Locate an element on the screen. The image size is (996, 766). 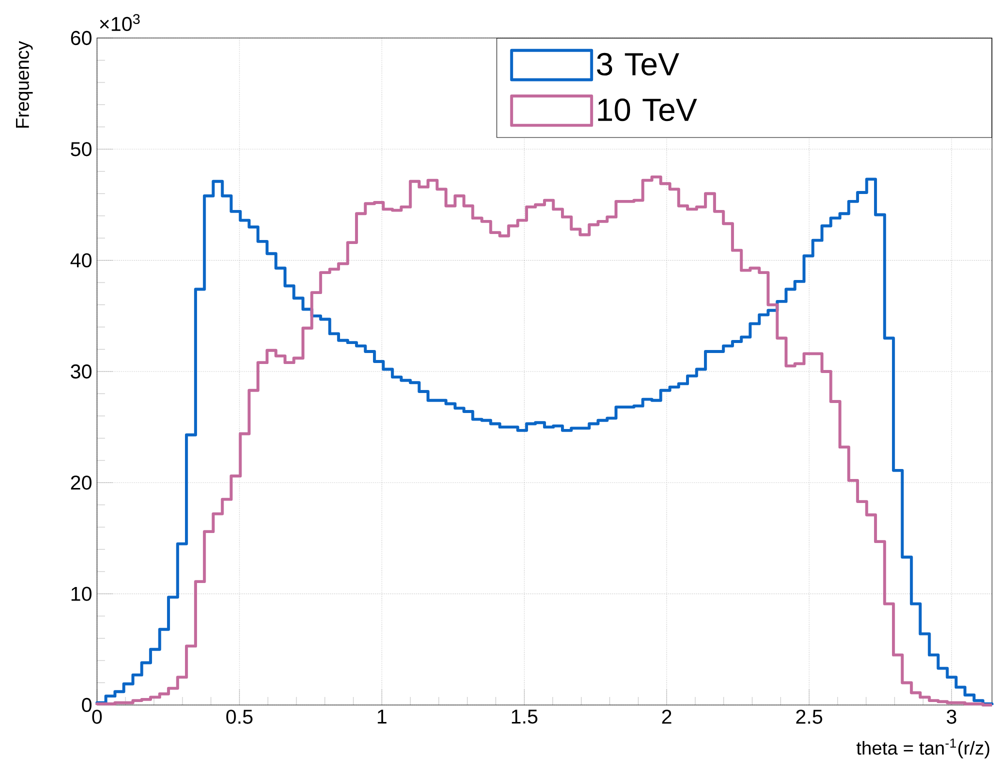
y-tick-label: 30 is located at coordinates (81, 371).